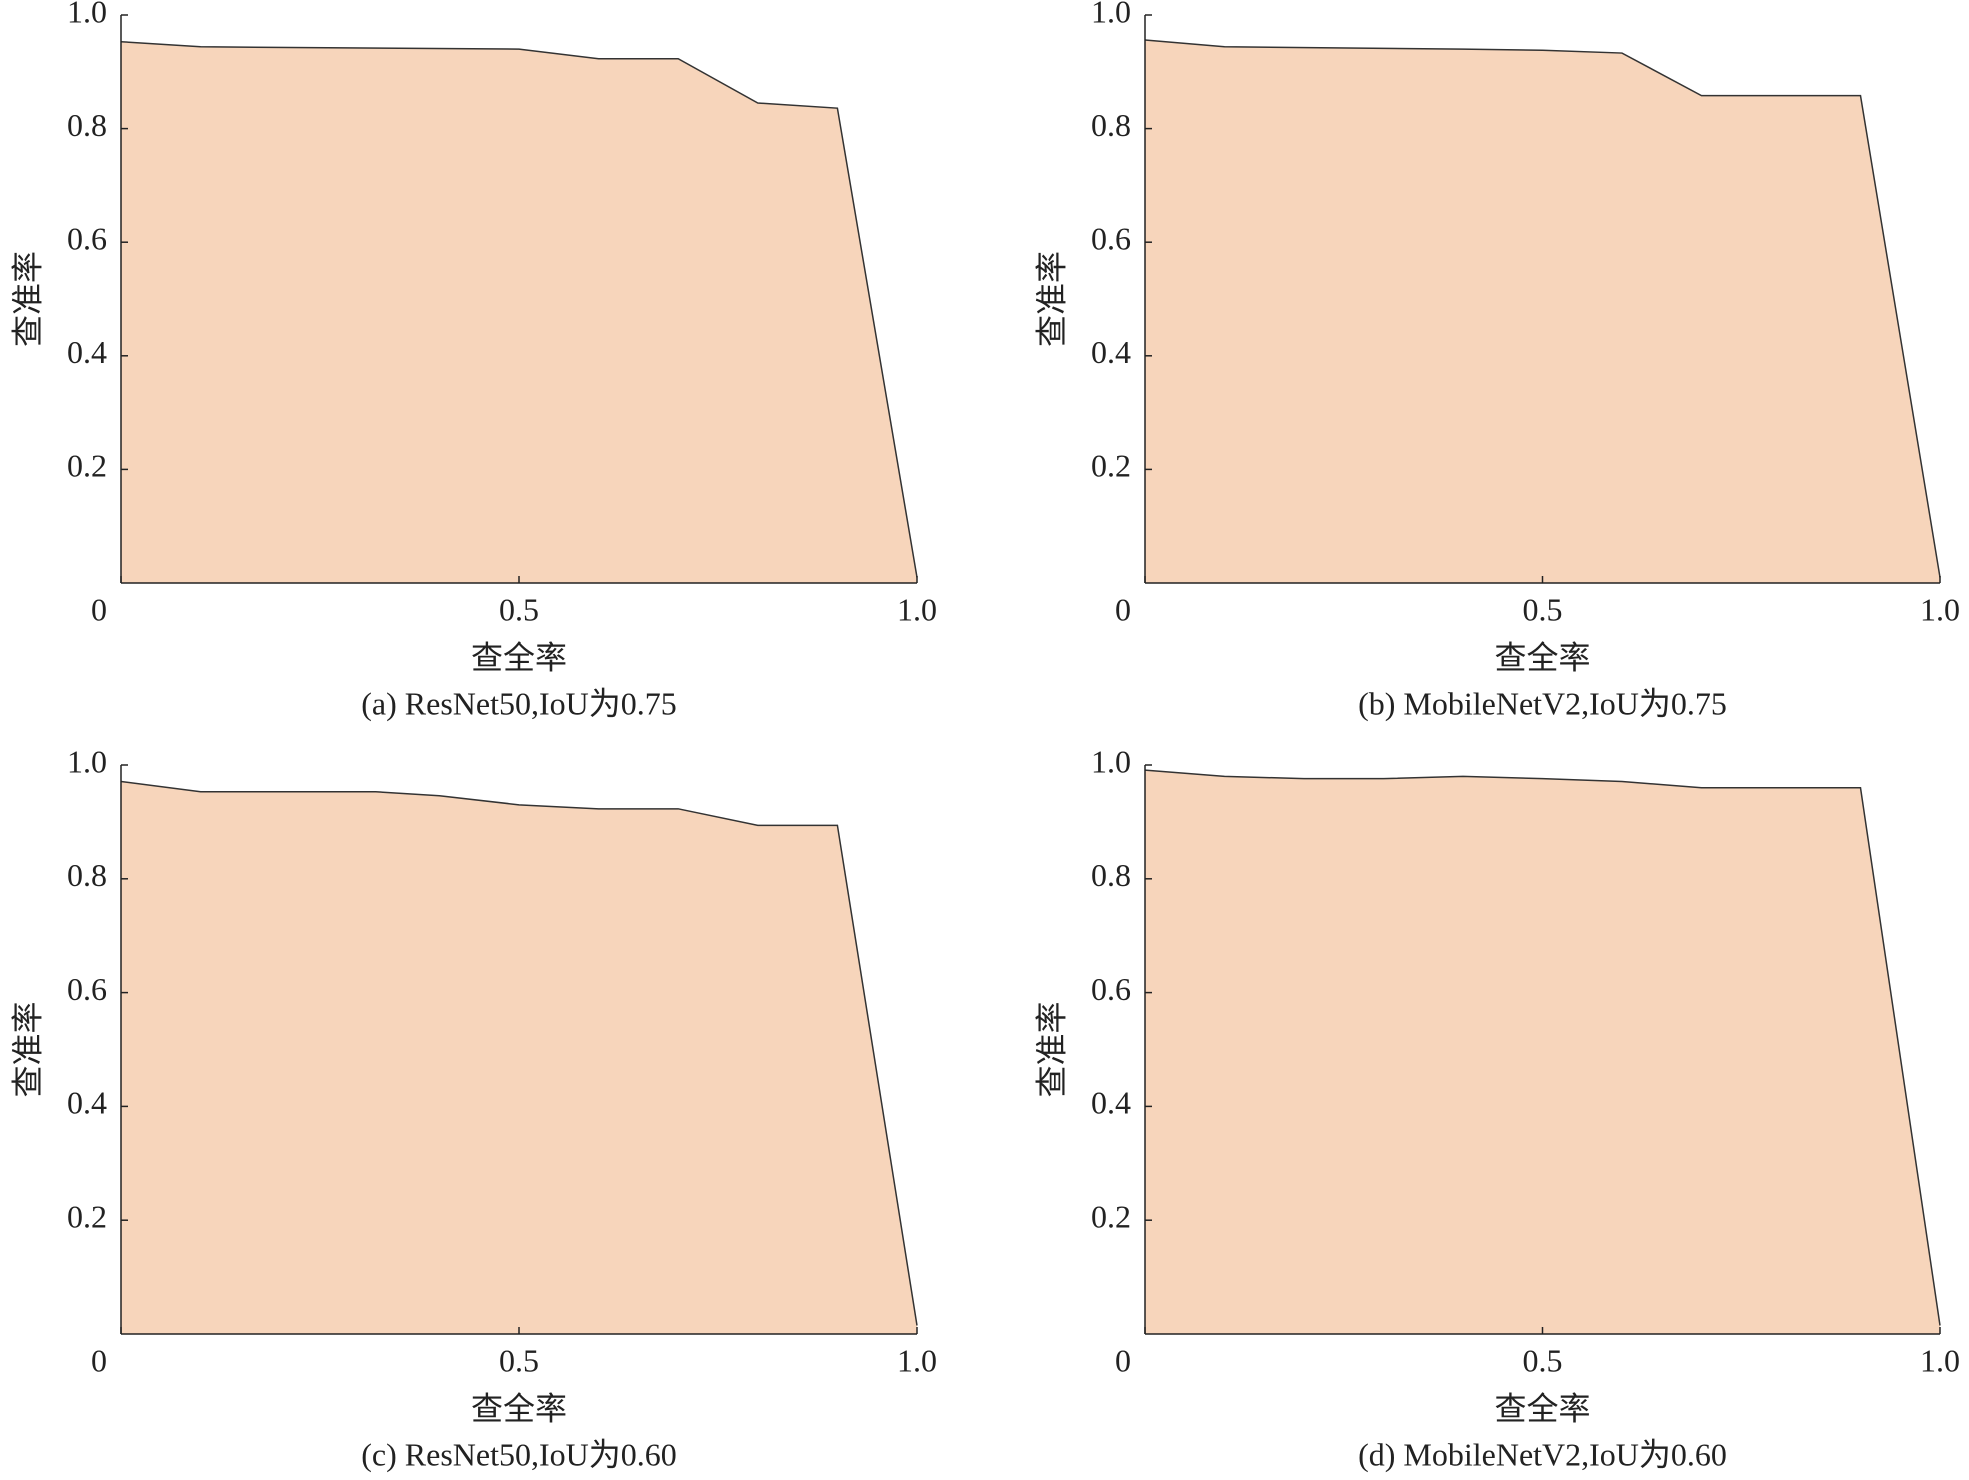 The image size is (1969, 1480). I want to click on caption: (d) MobileNetV2,IoU为0.60, so click(1542, 1454).